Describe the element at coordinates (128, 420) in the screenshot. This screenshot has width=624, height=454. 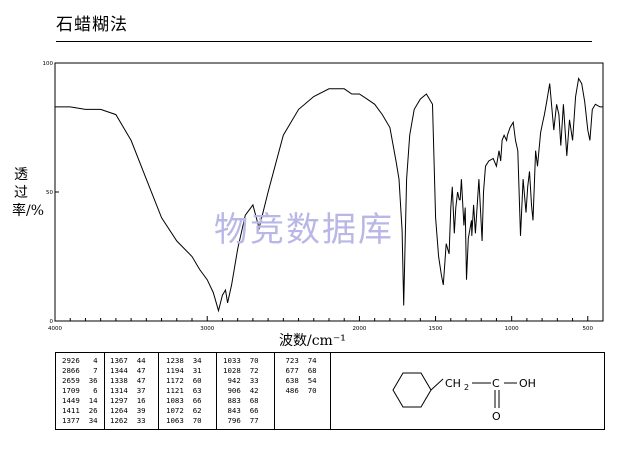
I see `peak-entry: 1262 33` at that location.